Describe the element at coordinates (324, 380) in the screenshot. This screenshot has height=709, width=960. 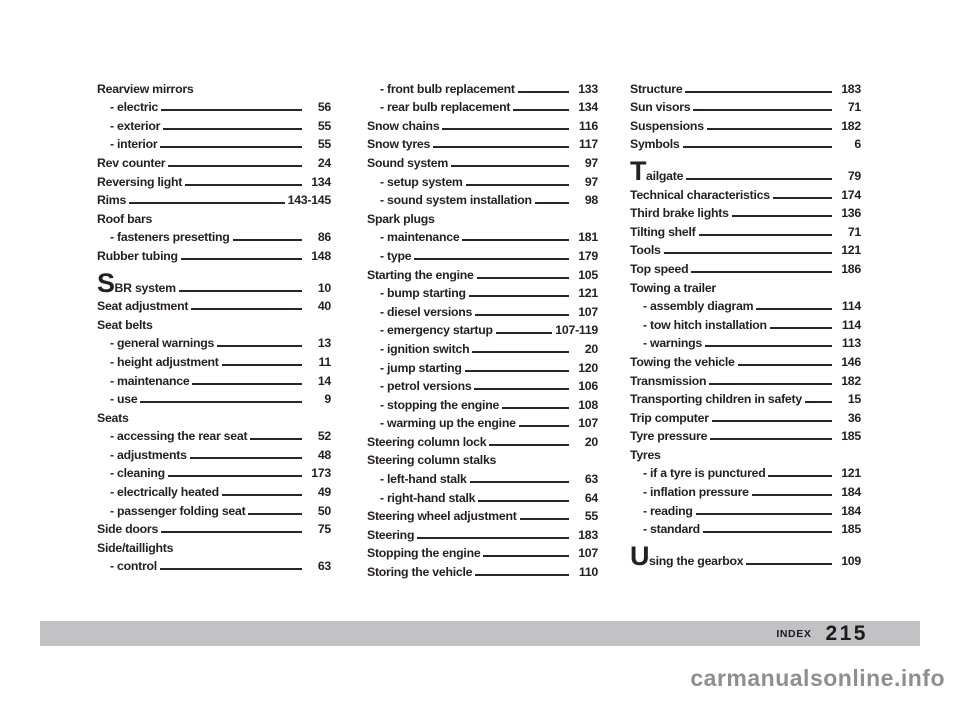
I see `index-entry-page-number: 14` at that location.